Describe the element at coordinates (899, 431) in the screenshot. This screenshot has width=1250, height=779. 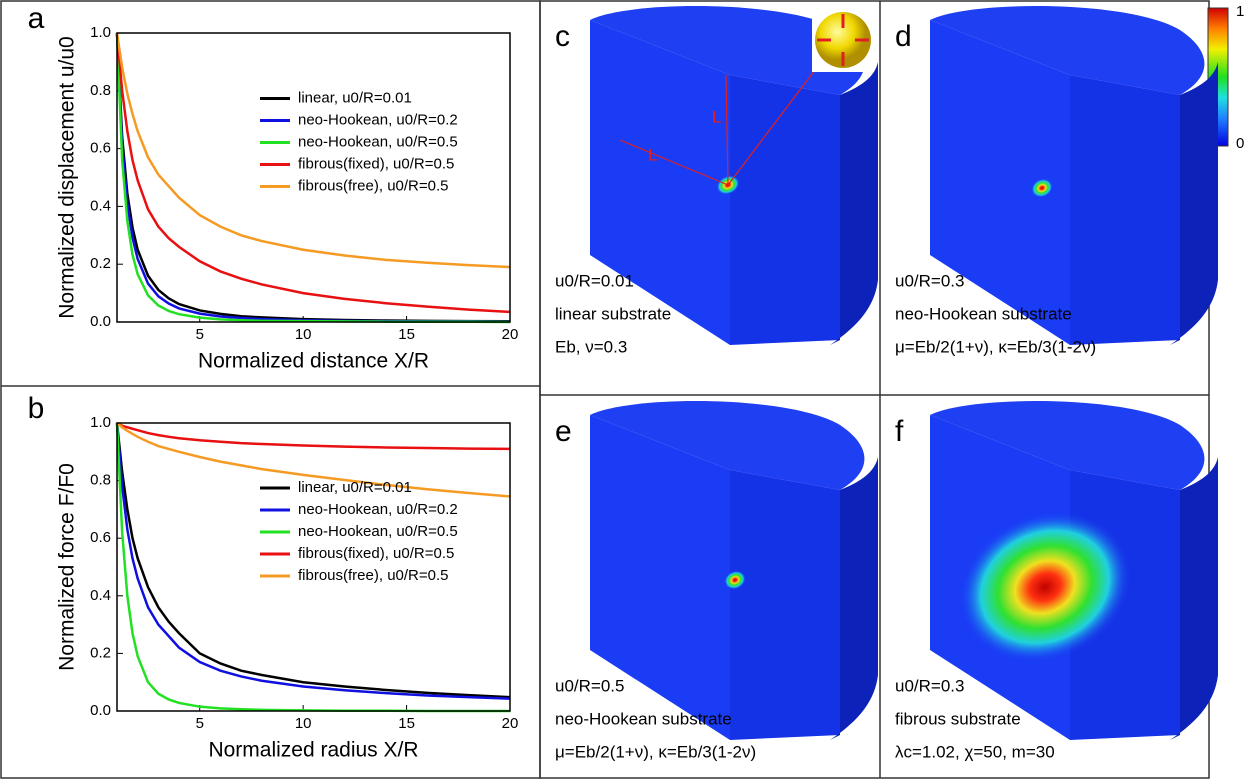
I see `panel-label: f` at that location.